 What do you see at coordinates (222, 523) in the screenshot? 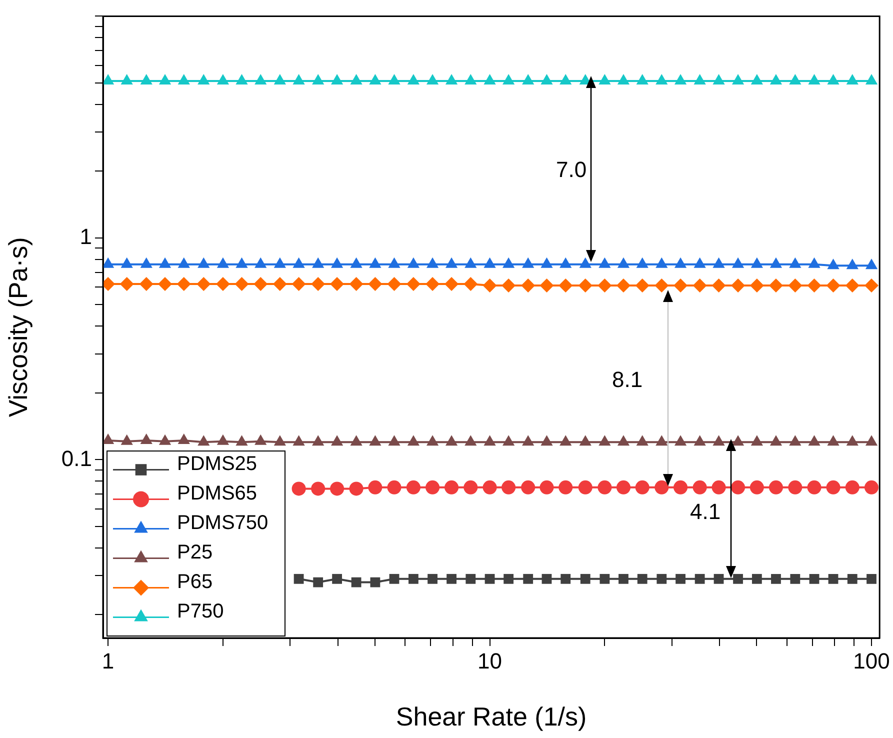
I see `legend-label: PDMS750` at bounding box center [222, 523].